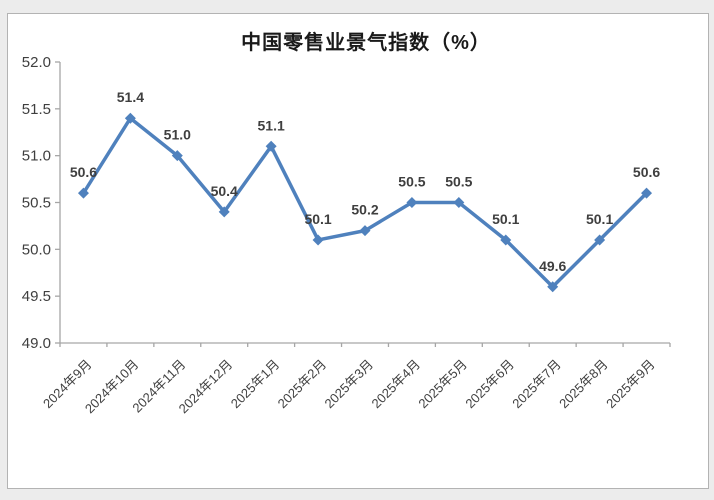  What do you see at coordinates (36, 203) in the screenshot?
I see `y-tick-label: 50.5` at bounding box center [36, 203].